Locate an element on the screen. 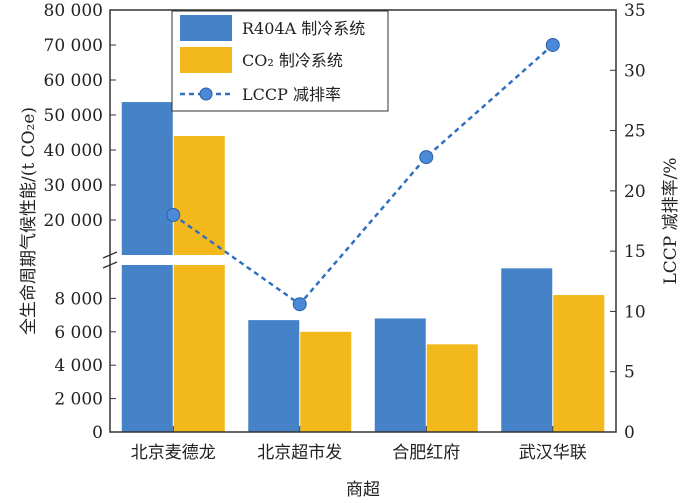 Image resolution: width=700 pixels, height=503 pixels. right-tick-label-3: 10 is located at coordinates (635, 312).